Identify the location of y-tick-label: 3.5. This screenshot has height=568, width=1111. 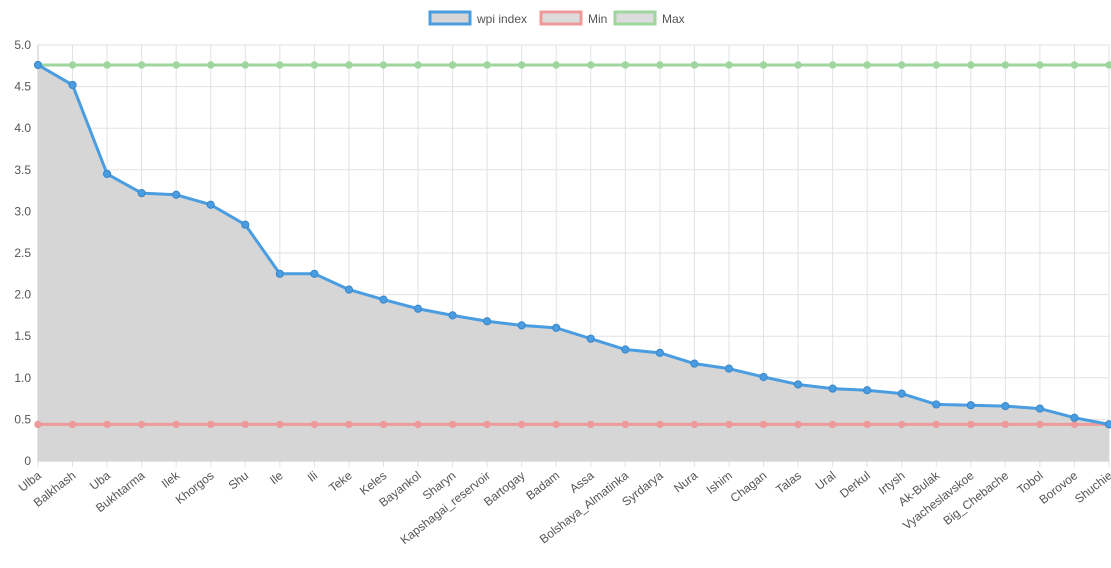
(22, 170).